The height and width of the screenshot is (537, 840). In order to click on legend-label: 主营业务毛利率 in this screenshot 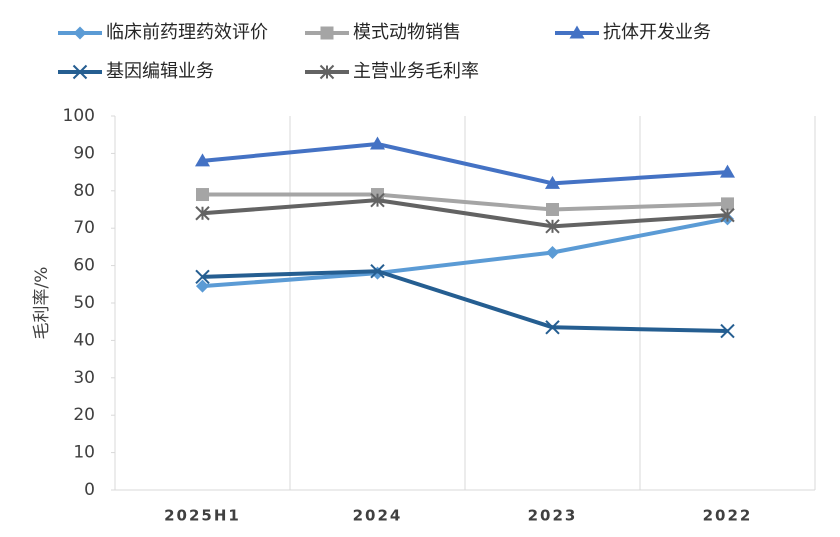, I will do `click(416, 71)`.